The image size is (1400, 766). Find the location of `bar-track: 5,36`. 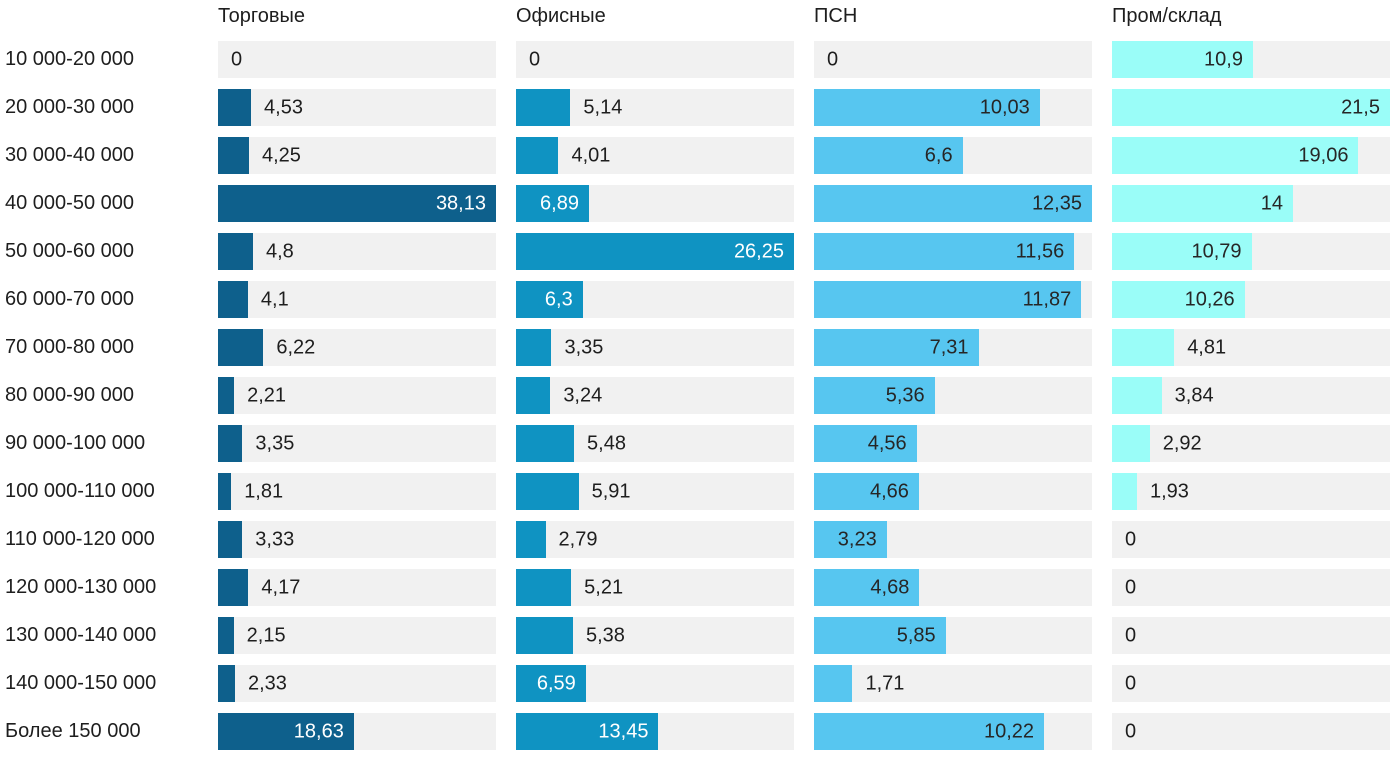

bar-track: 5,36 is located at coordinates (953, 395).